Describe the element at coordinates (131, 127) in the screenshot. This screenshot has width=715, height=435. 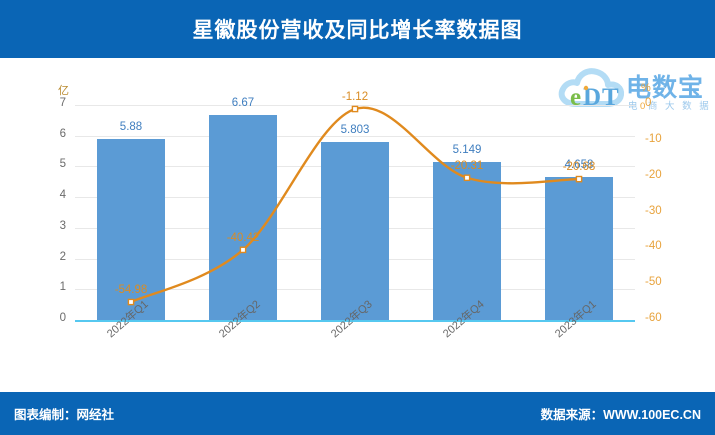
I see `bar-value-label: 5.88` at that location.